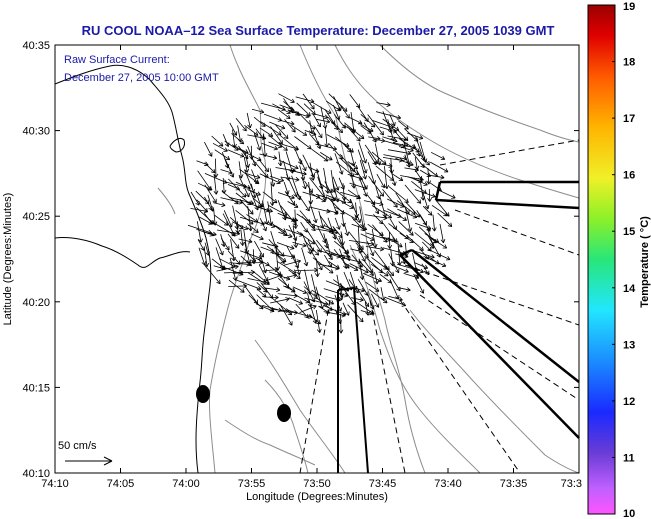  I want to click on x-tick-label: 73:40, so click(448, 484).